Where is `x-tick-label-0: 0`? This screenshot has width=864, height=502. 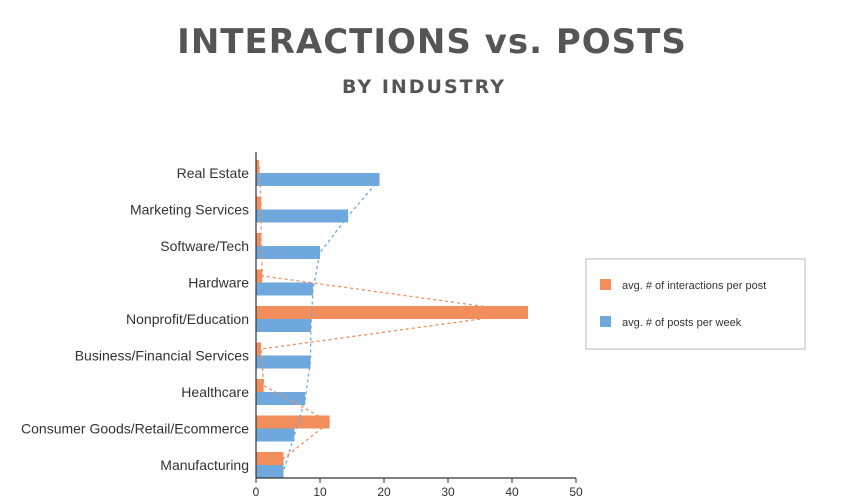 x-tick-label-0: 0 is located at coordinates (256, 492).